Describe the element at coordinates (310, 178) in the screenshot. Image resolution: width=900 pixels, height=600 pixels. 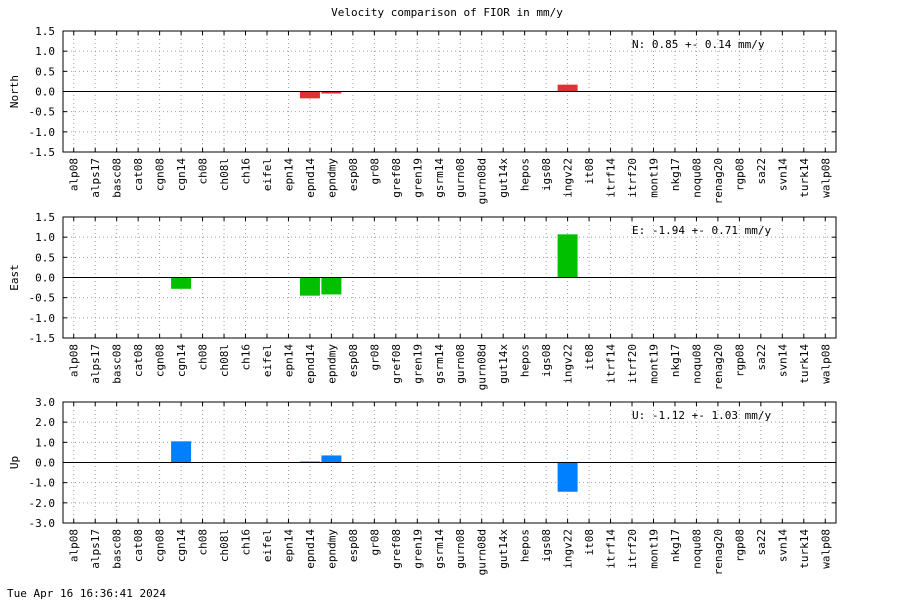
I see `x-tick-label: epnd14` at that location.